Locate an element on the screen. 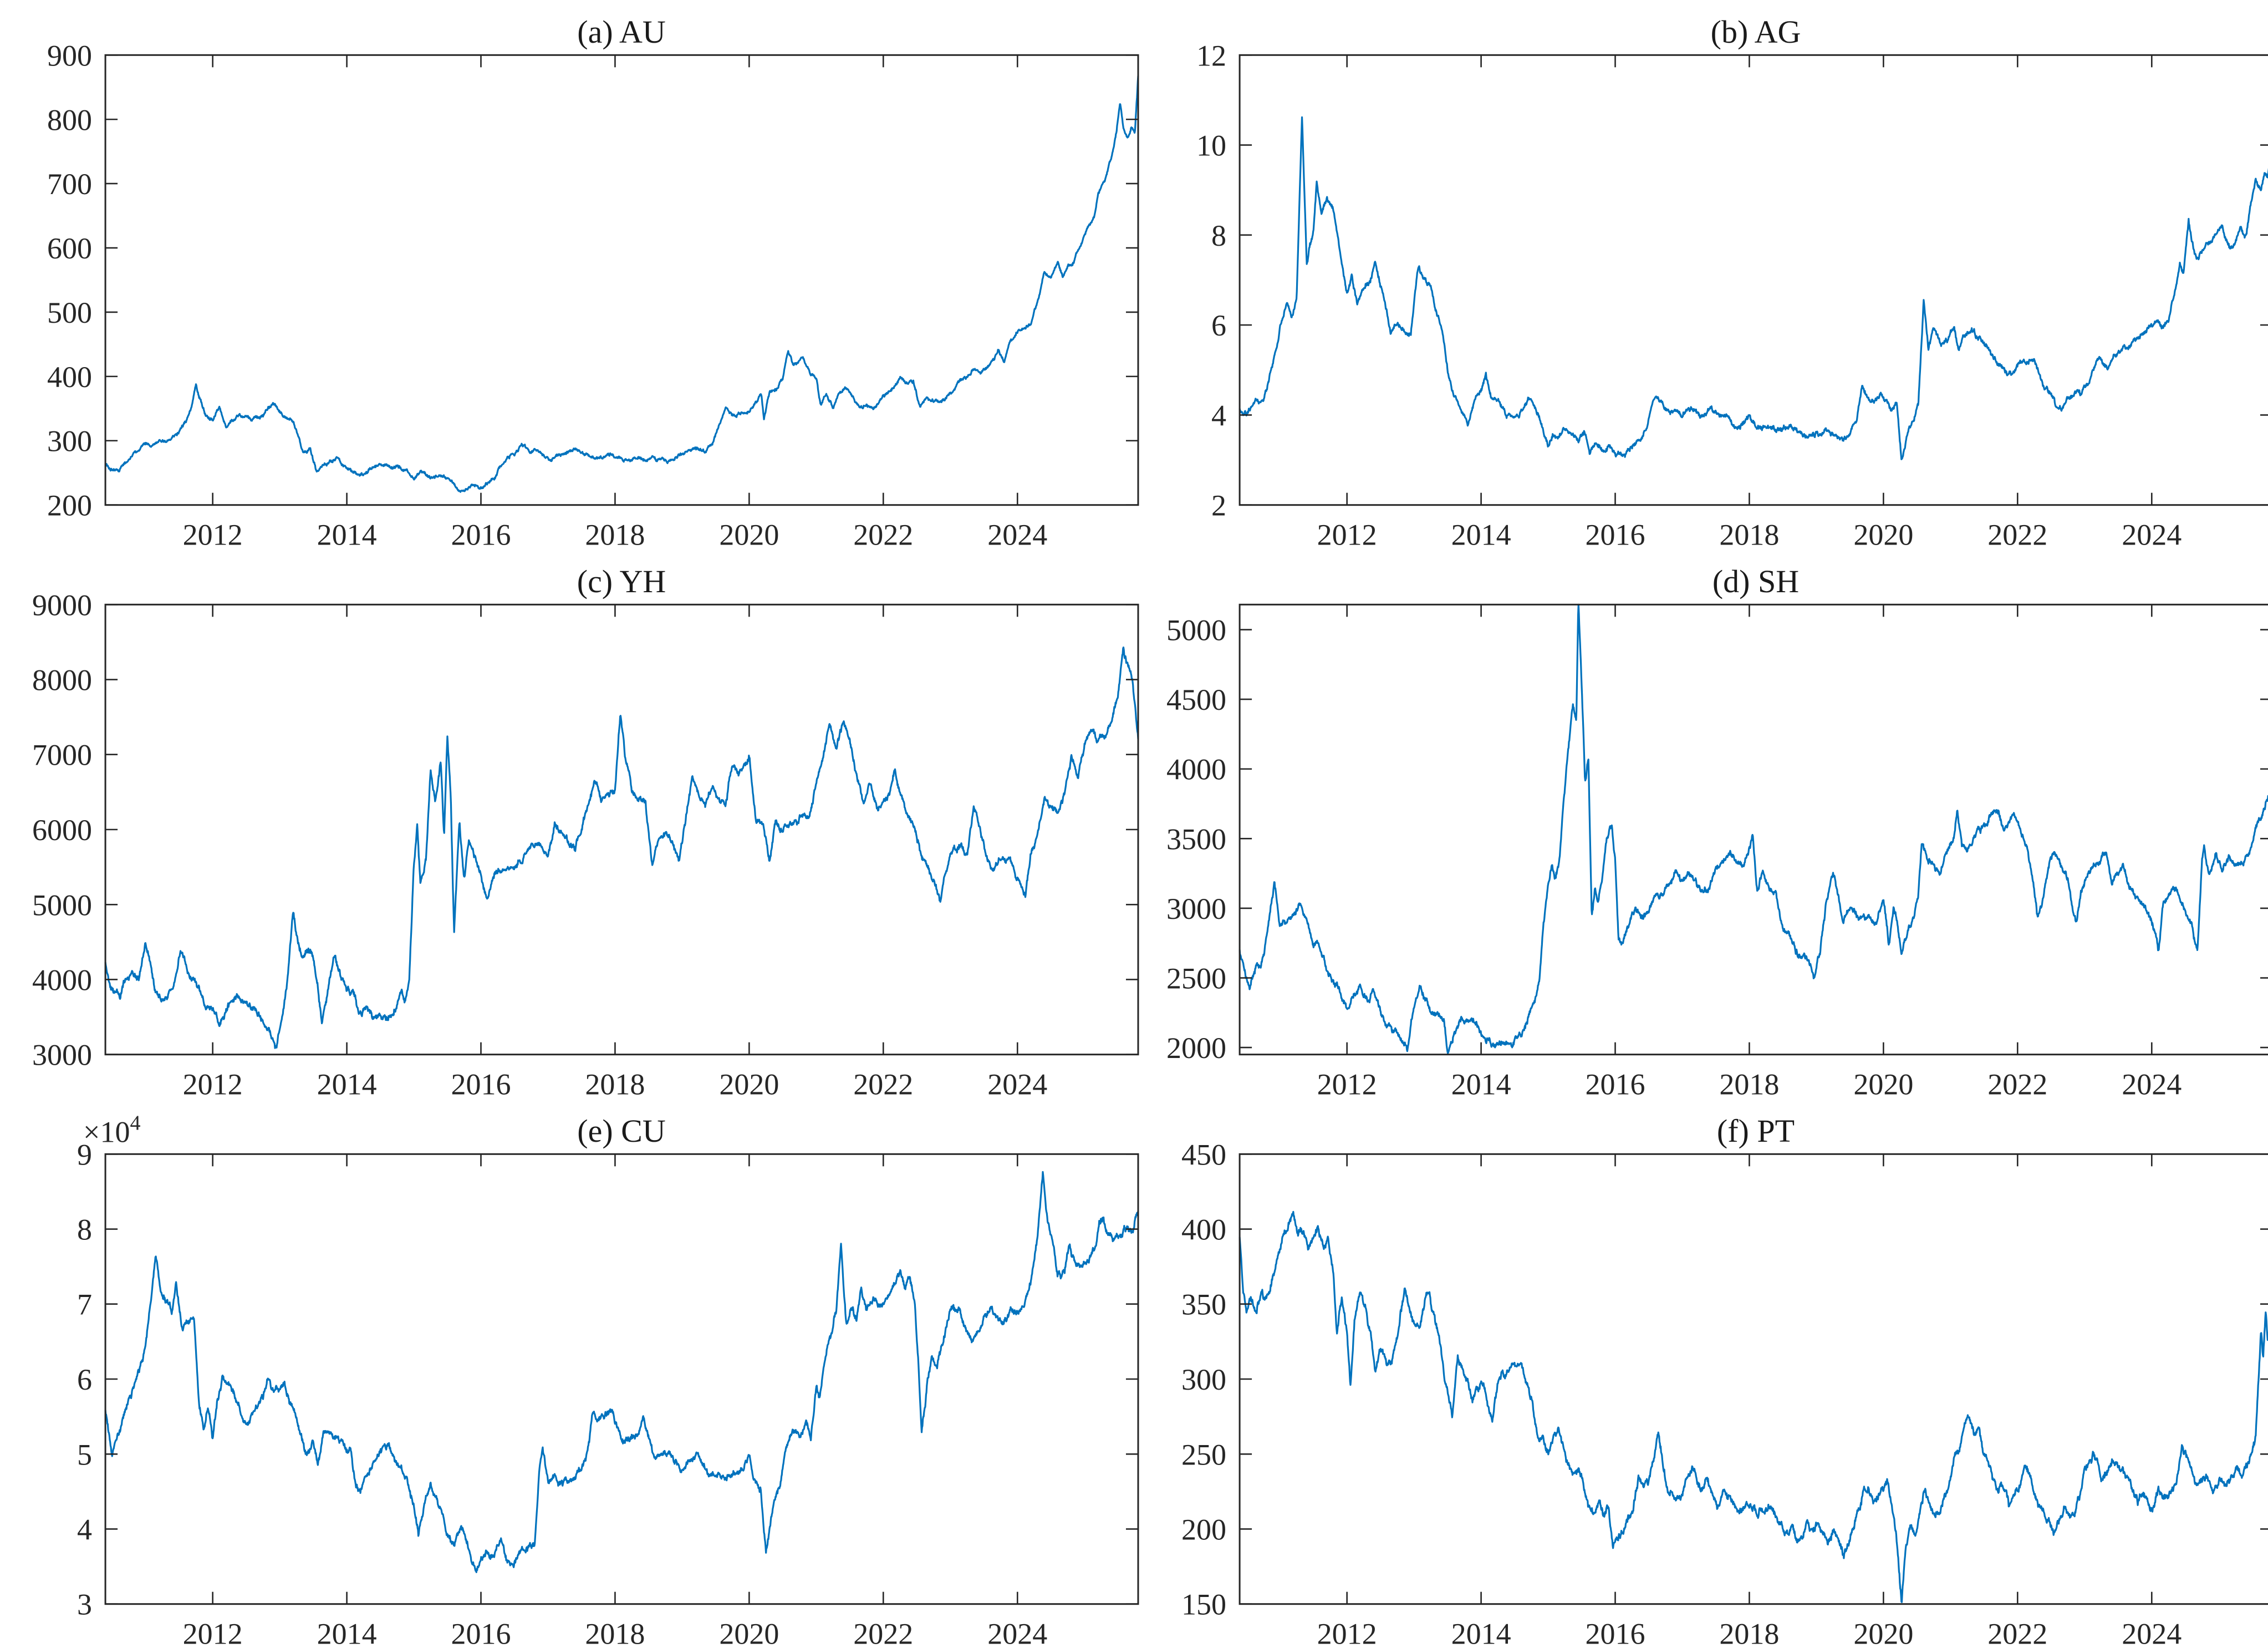  y-tick-label: 7 is located at coordinates (85, 1304).